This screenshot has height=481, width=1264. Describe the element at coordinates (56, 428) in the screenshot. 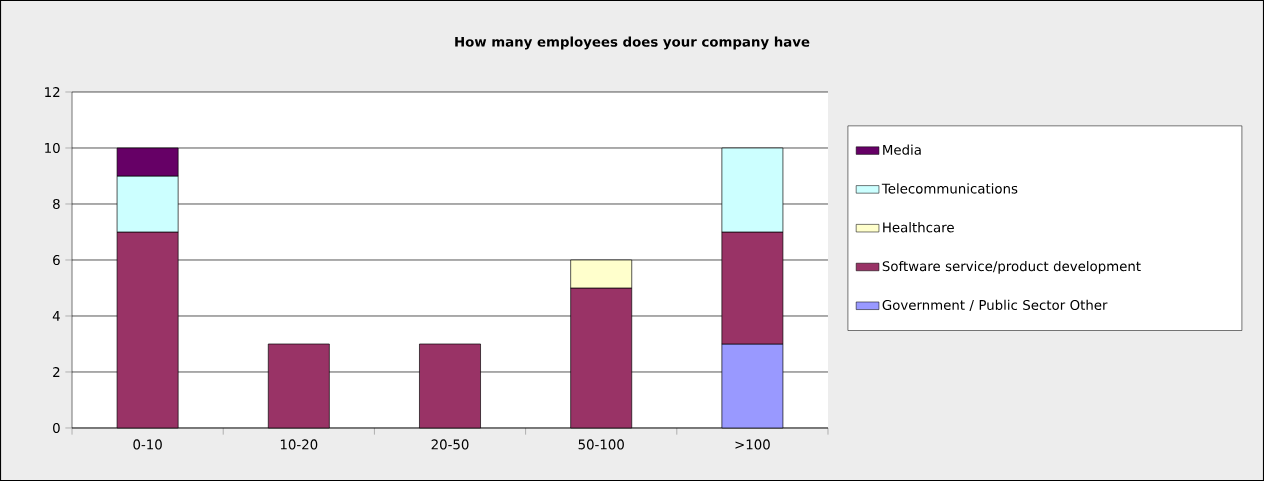

I see `y-tick-label: 0` at that location.